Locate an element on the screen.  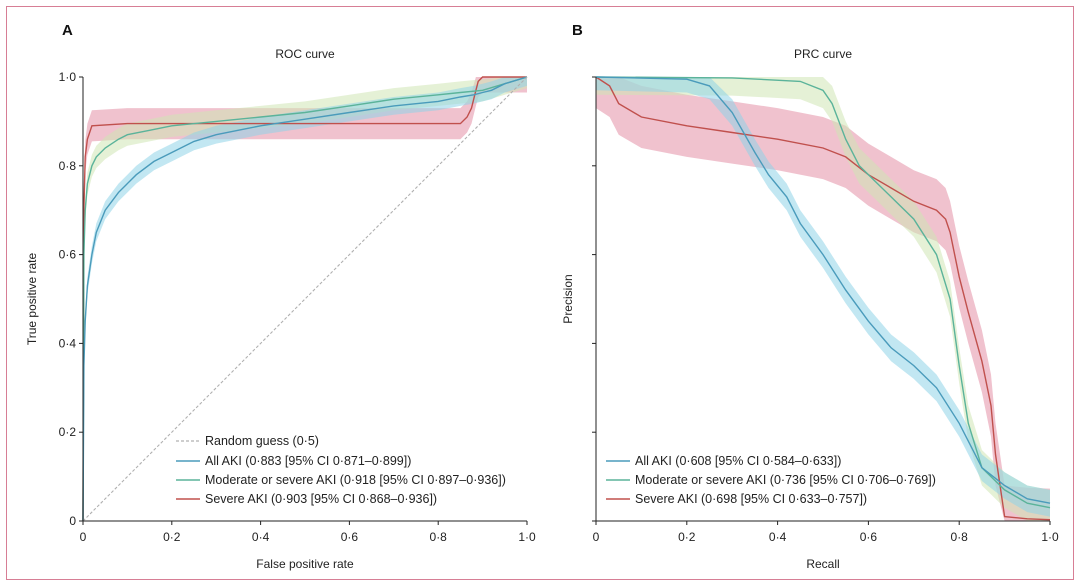
roc-y-tick-label: 0·6 is located at coordinates (68, 255).